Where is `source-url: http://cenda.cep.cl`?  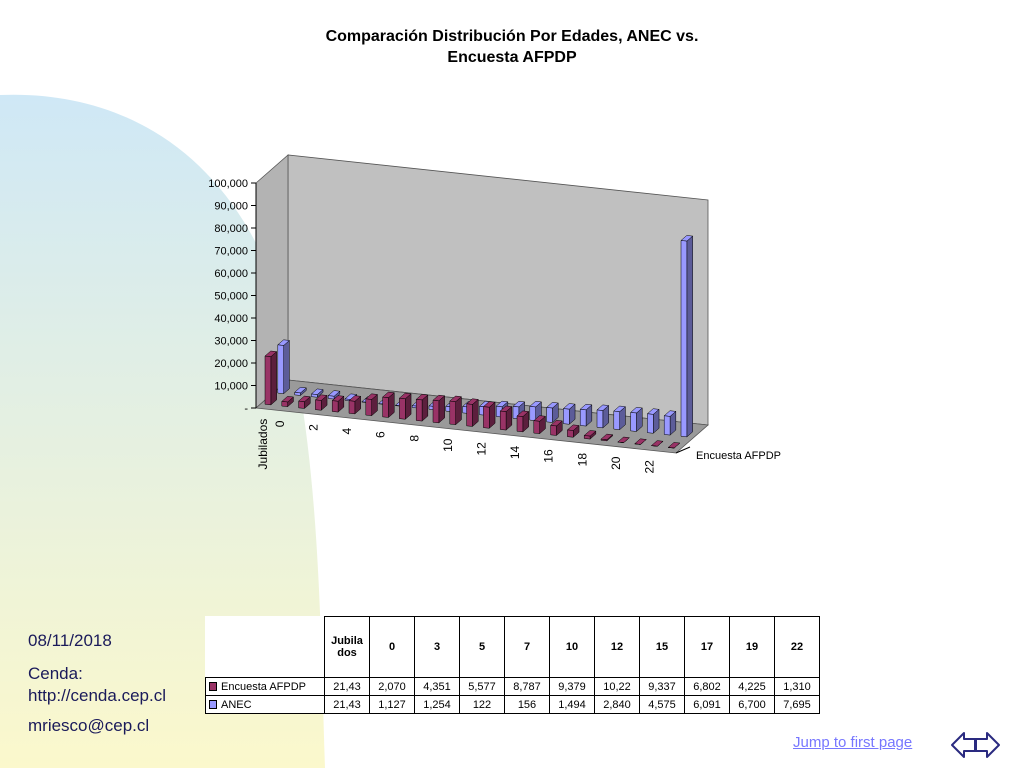
source-url: http://cenda.cep.cl is located at coordinates (97, 695).